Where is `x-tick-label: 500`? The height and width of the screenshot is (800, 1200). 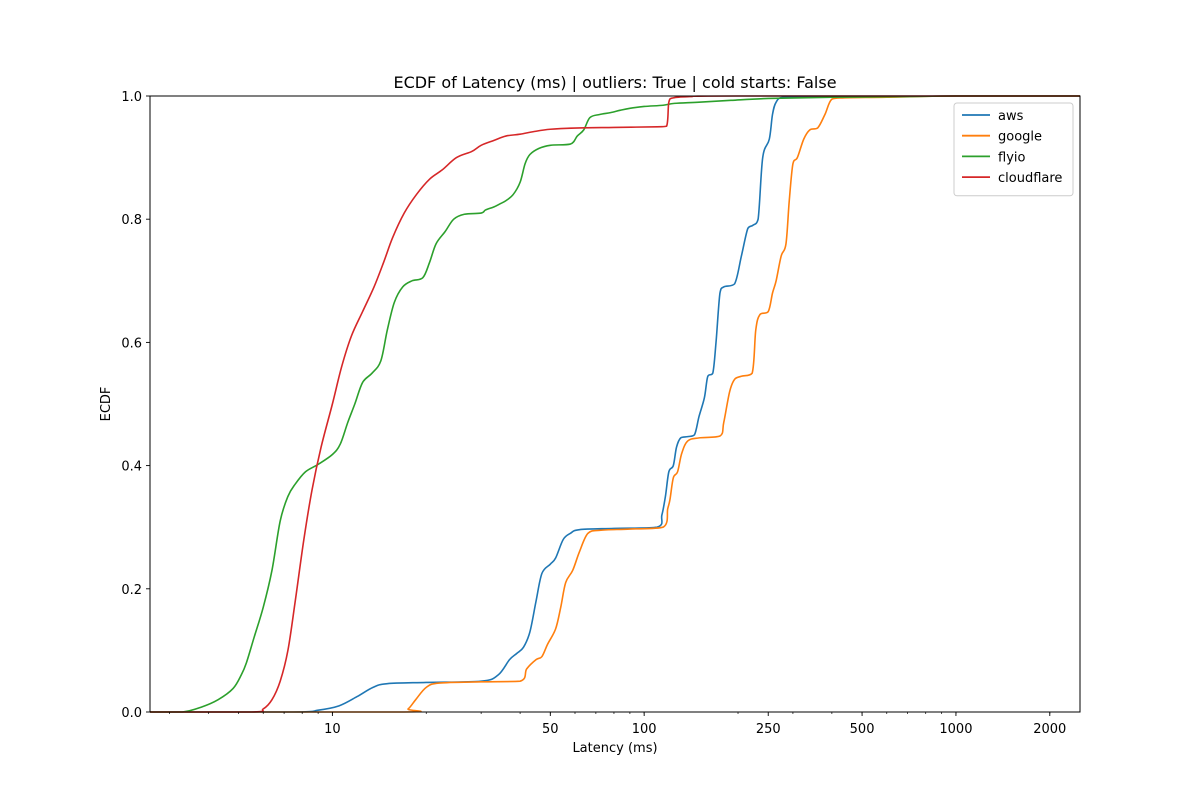 x-tick-label: 500 is located at coordinates (862, 729).